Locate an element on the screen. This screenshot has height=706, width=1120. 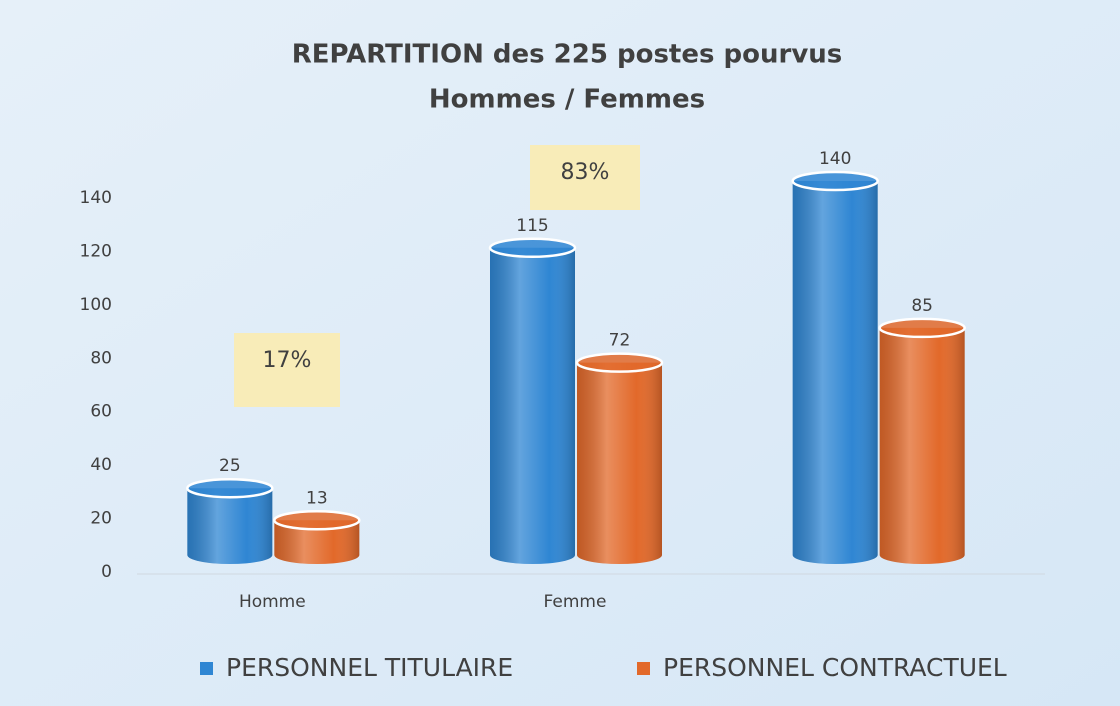
y-tick-label: 40 is located at coordinates (101, 465).